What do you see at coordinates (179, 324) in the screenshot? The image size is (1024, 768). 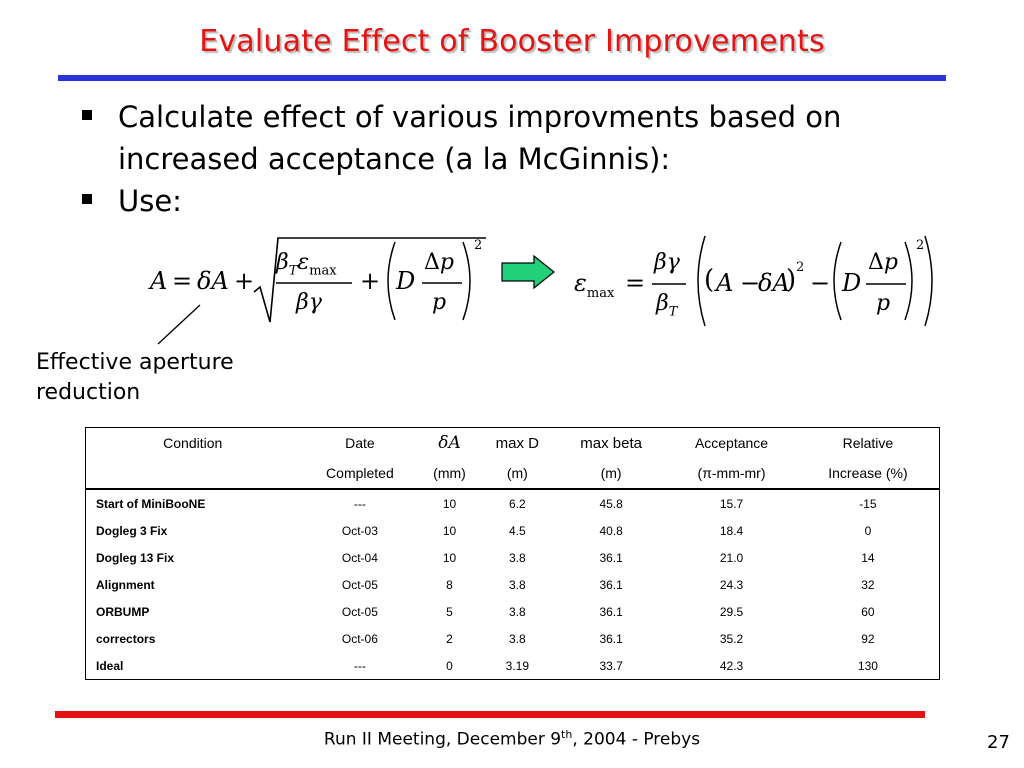 I see `pointer-line` at bounding box center [179, 324].